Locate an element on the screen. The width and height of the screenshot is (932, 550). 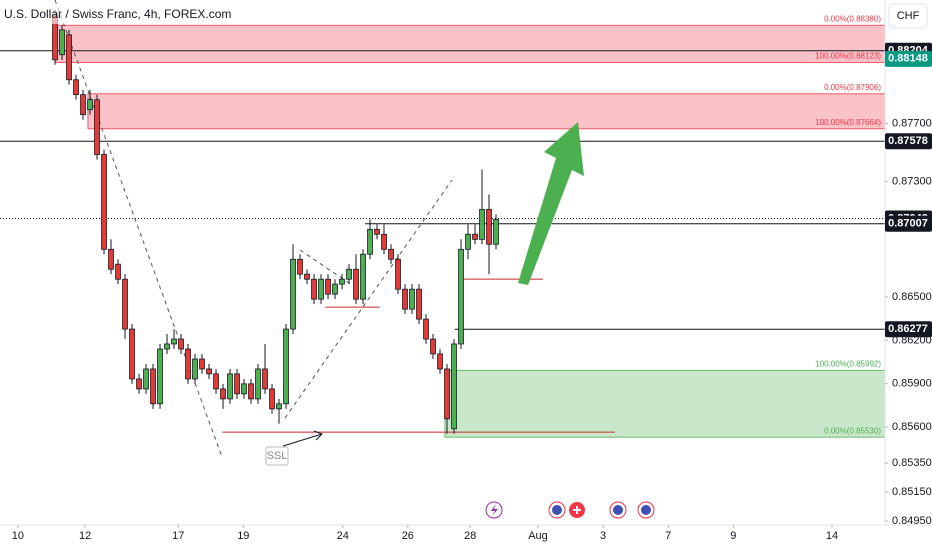
price-label-text: 0.87007 is located at coordinates (908, 224).